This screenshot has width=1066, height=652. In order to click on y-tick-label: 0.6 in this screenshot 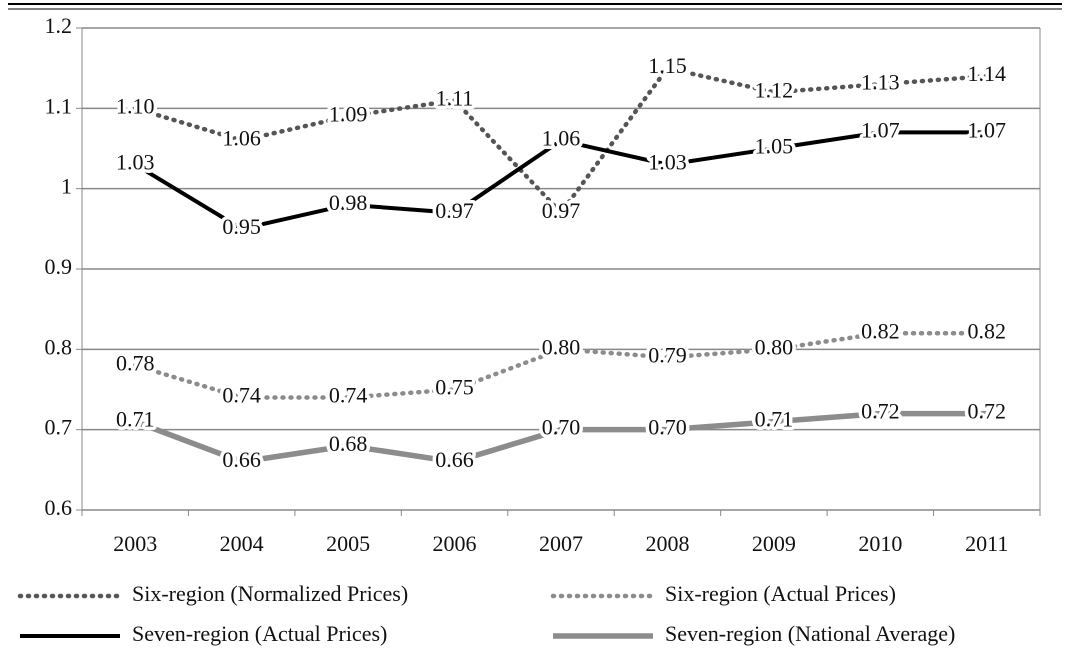, I will do `click(59, 507)`.